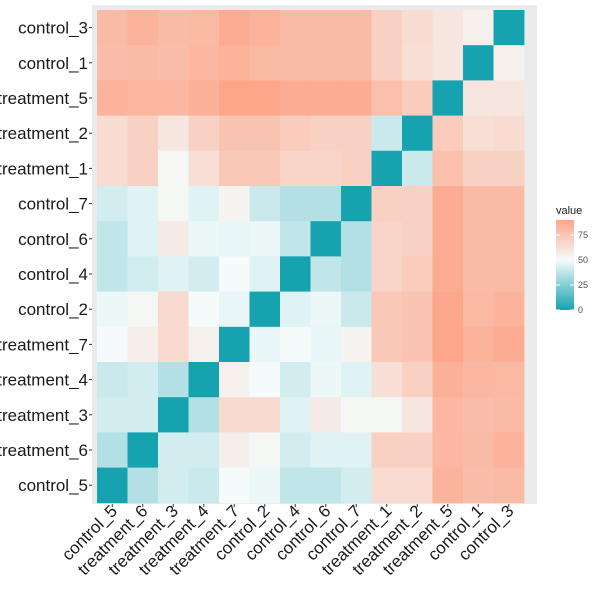 This screenshot has width=600, height=600. I want to click on legend-ticks: 0 25 50 75, so click(572, 272).